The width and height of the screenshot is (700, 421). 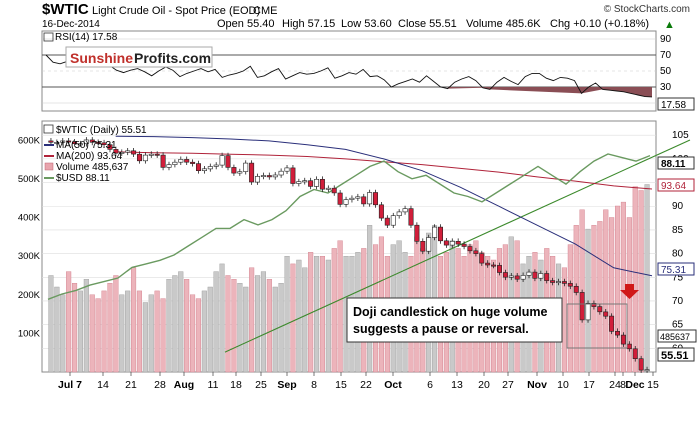 What do you see at coordinates (160, 385) in the screenshot?
I see `x-tick-label: 28` at bounding box center [160, 385].